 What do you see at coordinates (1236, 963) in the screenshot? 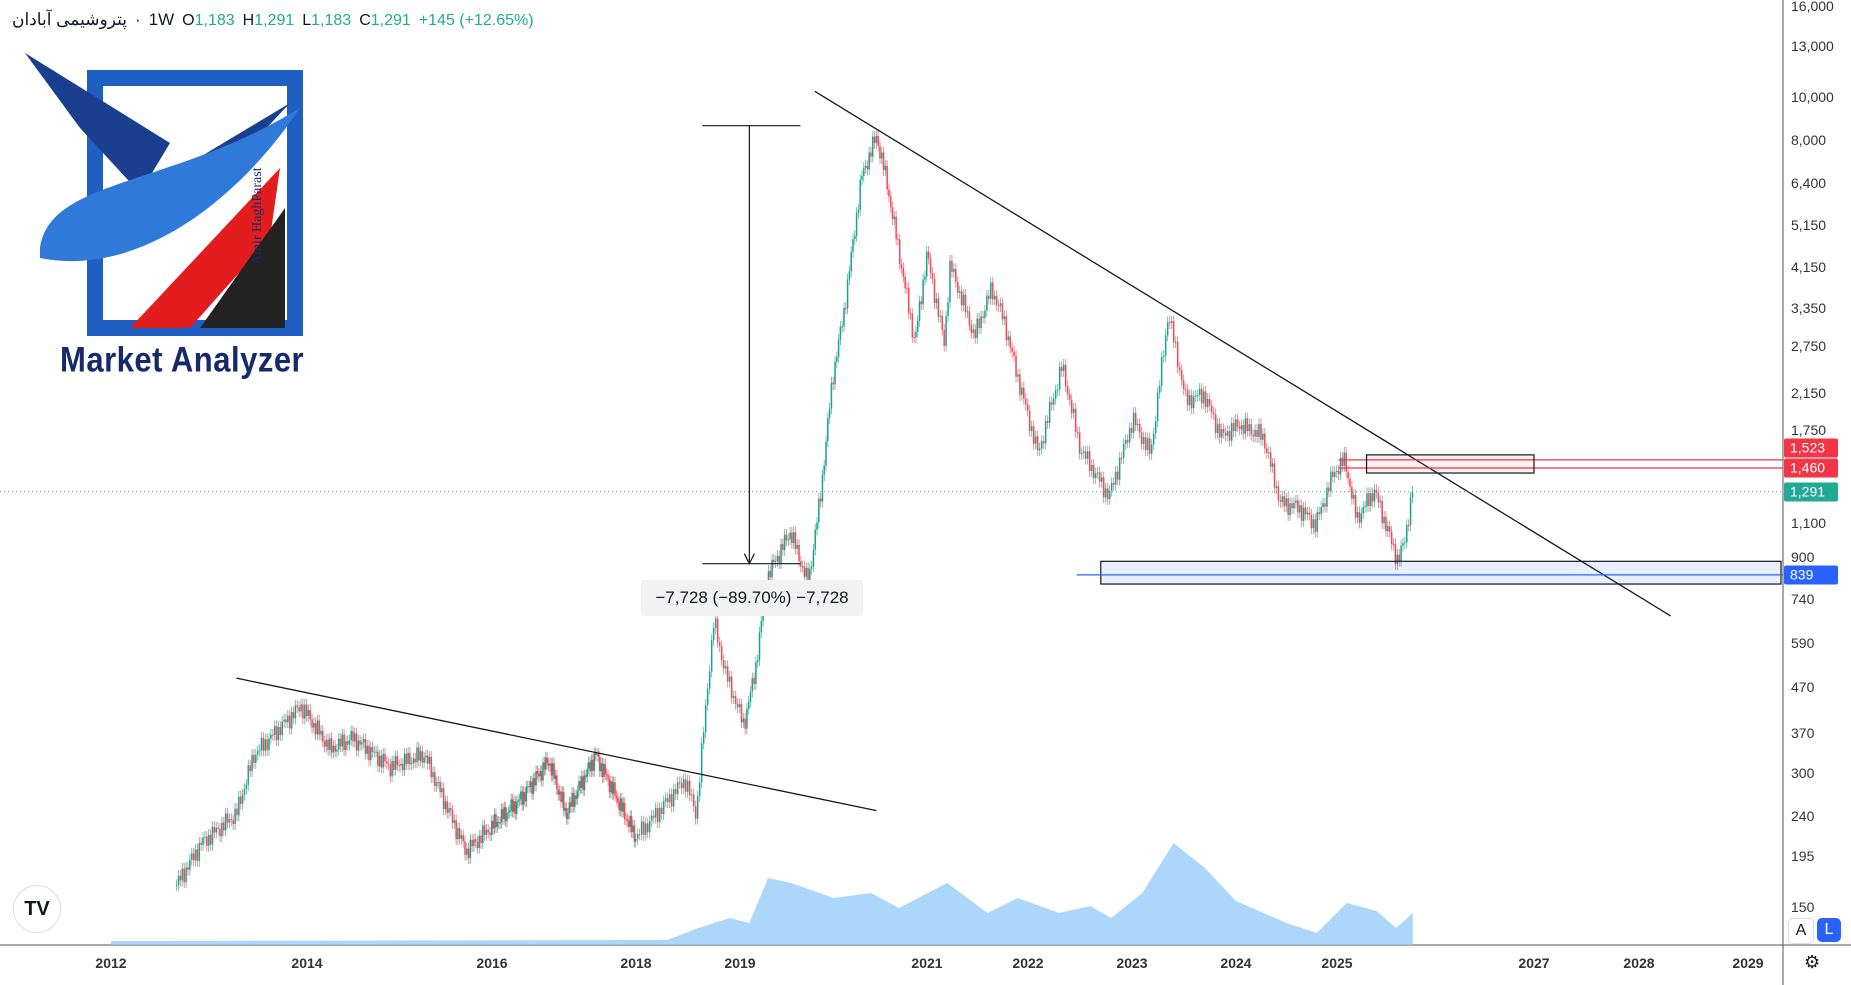
I see `time-tick-label: 2024` at bounding box center [1236, 963].